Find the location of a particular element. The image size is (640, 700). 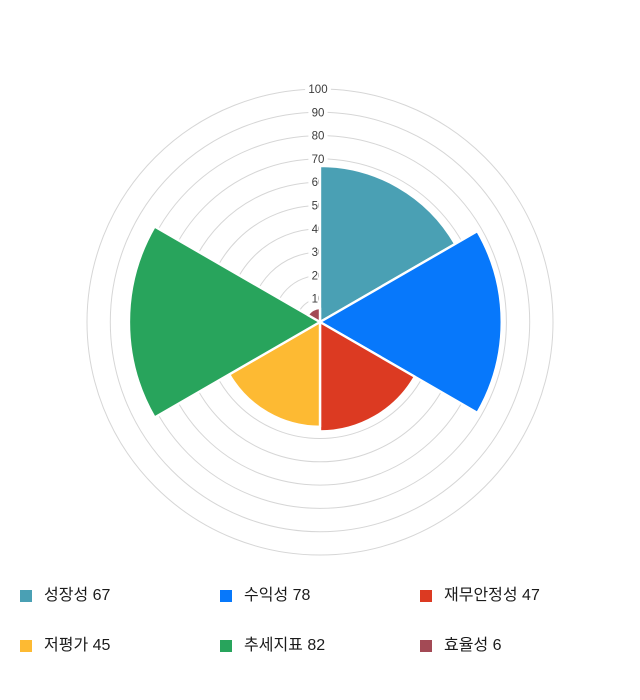

legend-label: 저평가 45 is located at coordinates (77, 645).